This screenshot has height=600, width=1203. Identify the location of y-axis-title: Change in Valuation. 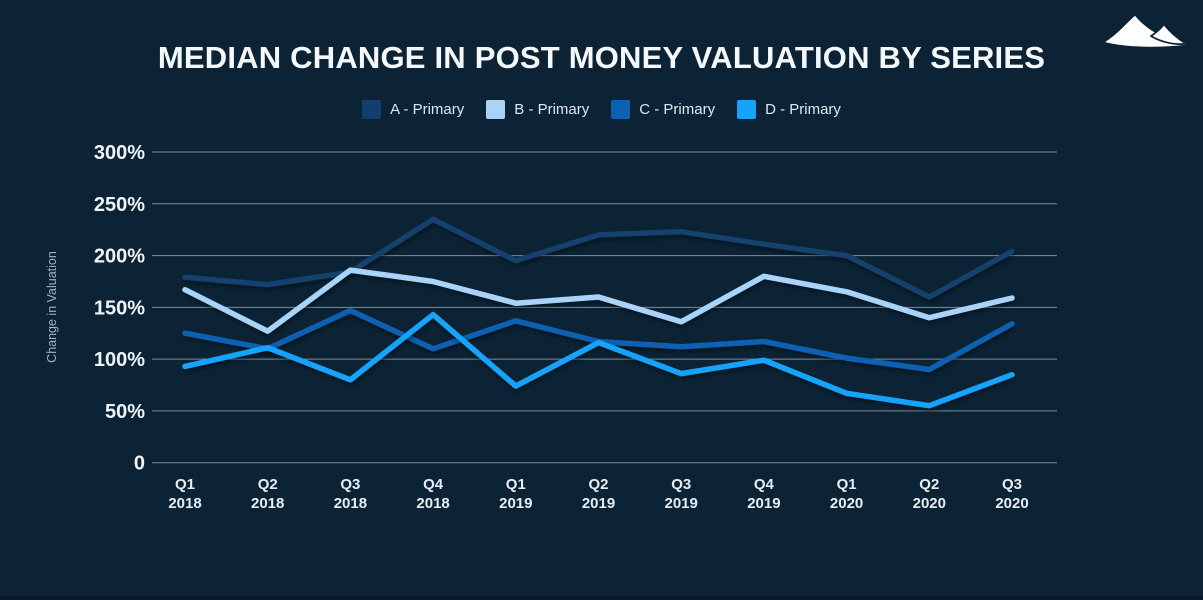
(52, 307).